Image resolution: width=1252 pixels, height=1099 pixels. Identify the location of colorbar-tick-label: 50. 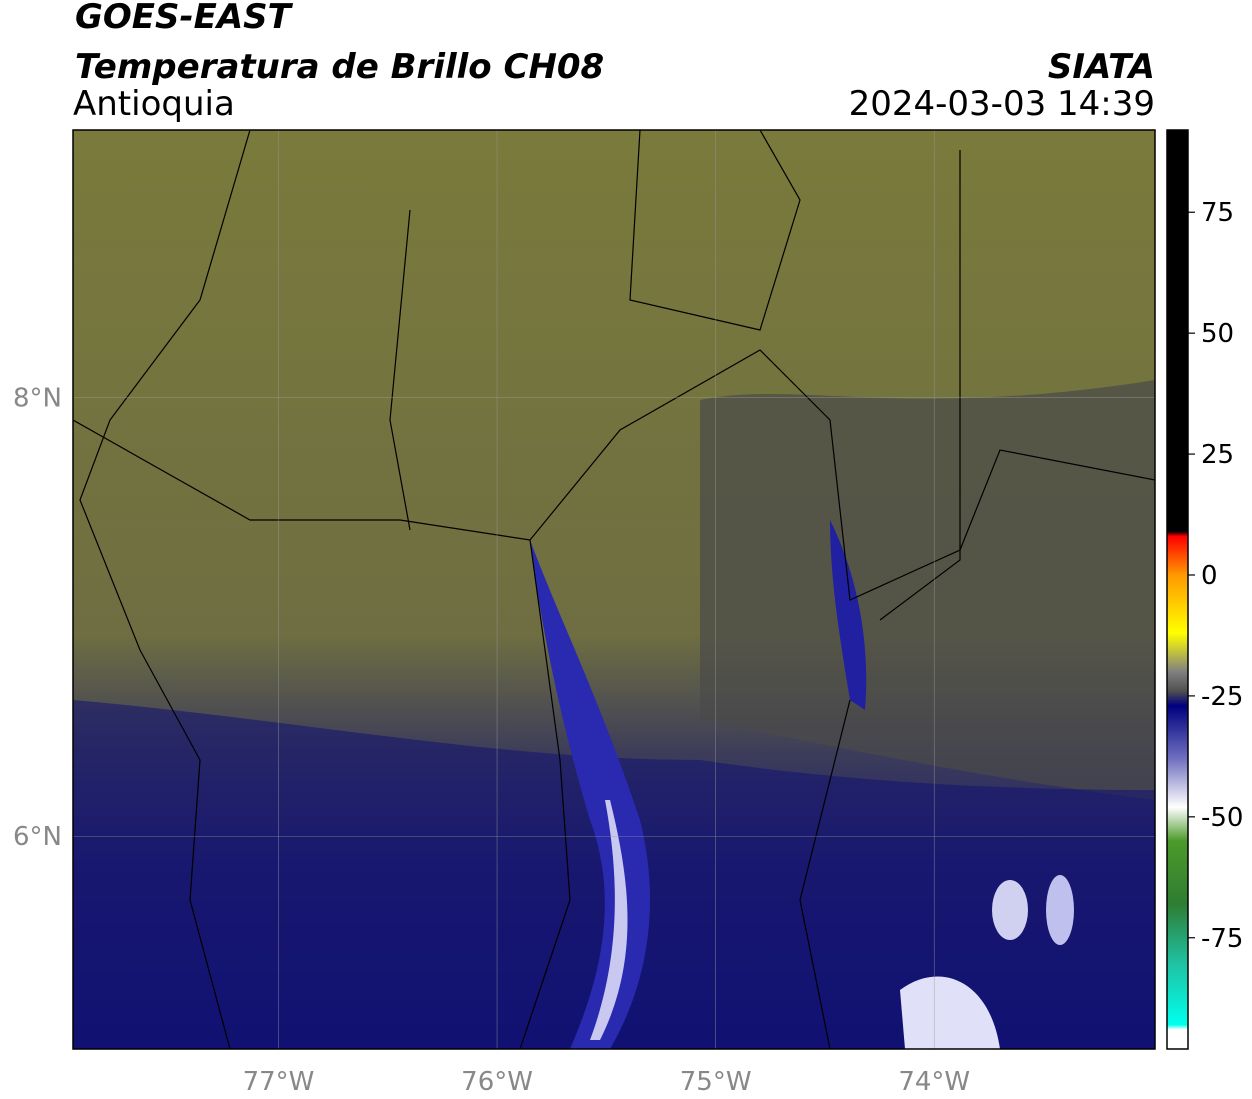
(1217, 334).